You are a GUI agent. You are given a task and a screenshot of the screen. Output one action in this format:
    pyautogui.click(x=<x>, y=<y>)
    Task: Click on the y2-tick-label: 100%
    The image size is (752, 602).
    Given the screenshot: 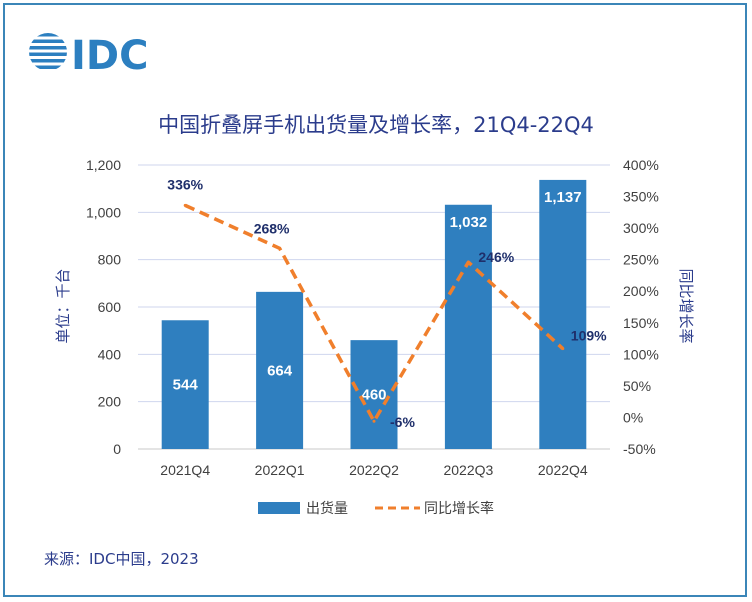 What is the action you would take?
    pyautogui.click(x=641, y=354)
    